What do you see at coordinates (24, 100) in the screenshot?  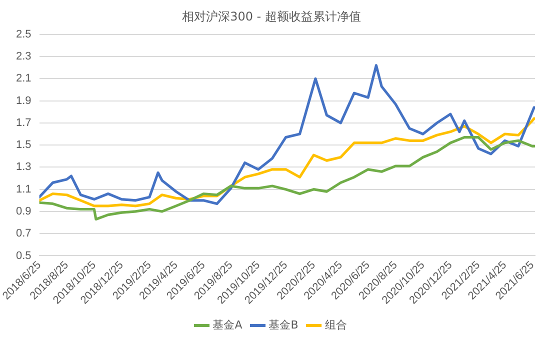 I see `y-tick-label: 1.9` at bounding box center [24, 100].